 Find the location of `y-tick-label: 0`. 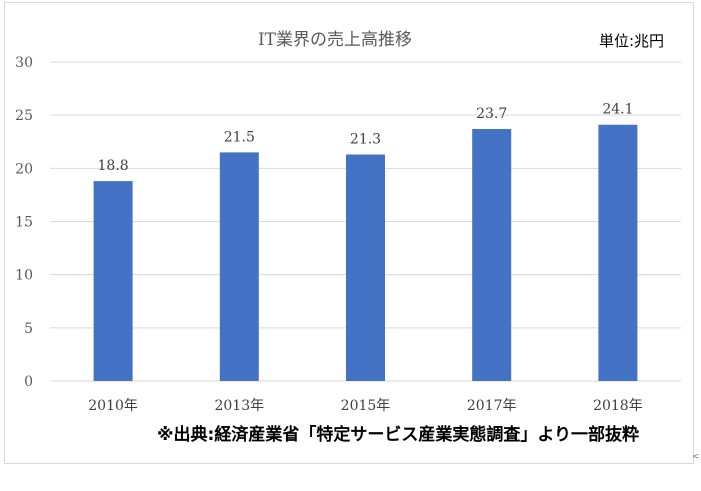

y-tick-label: 0 is located at coordinates (28, 382).